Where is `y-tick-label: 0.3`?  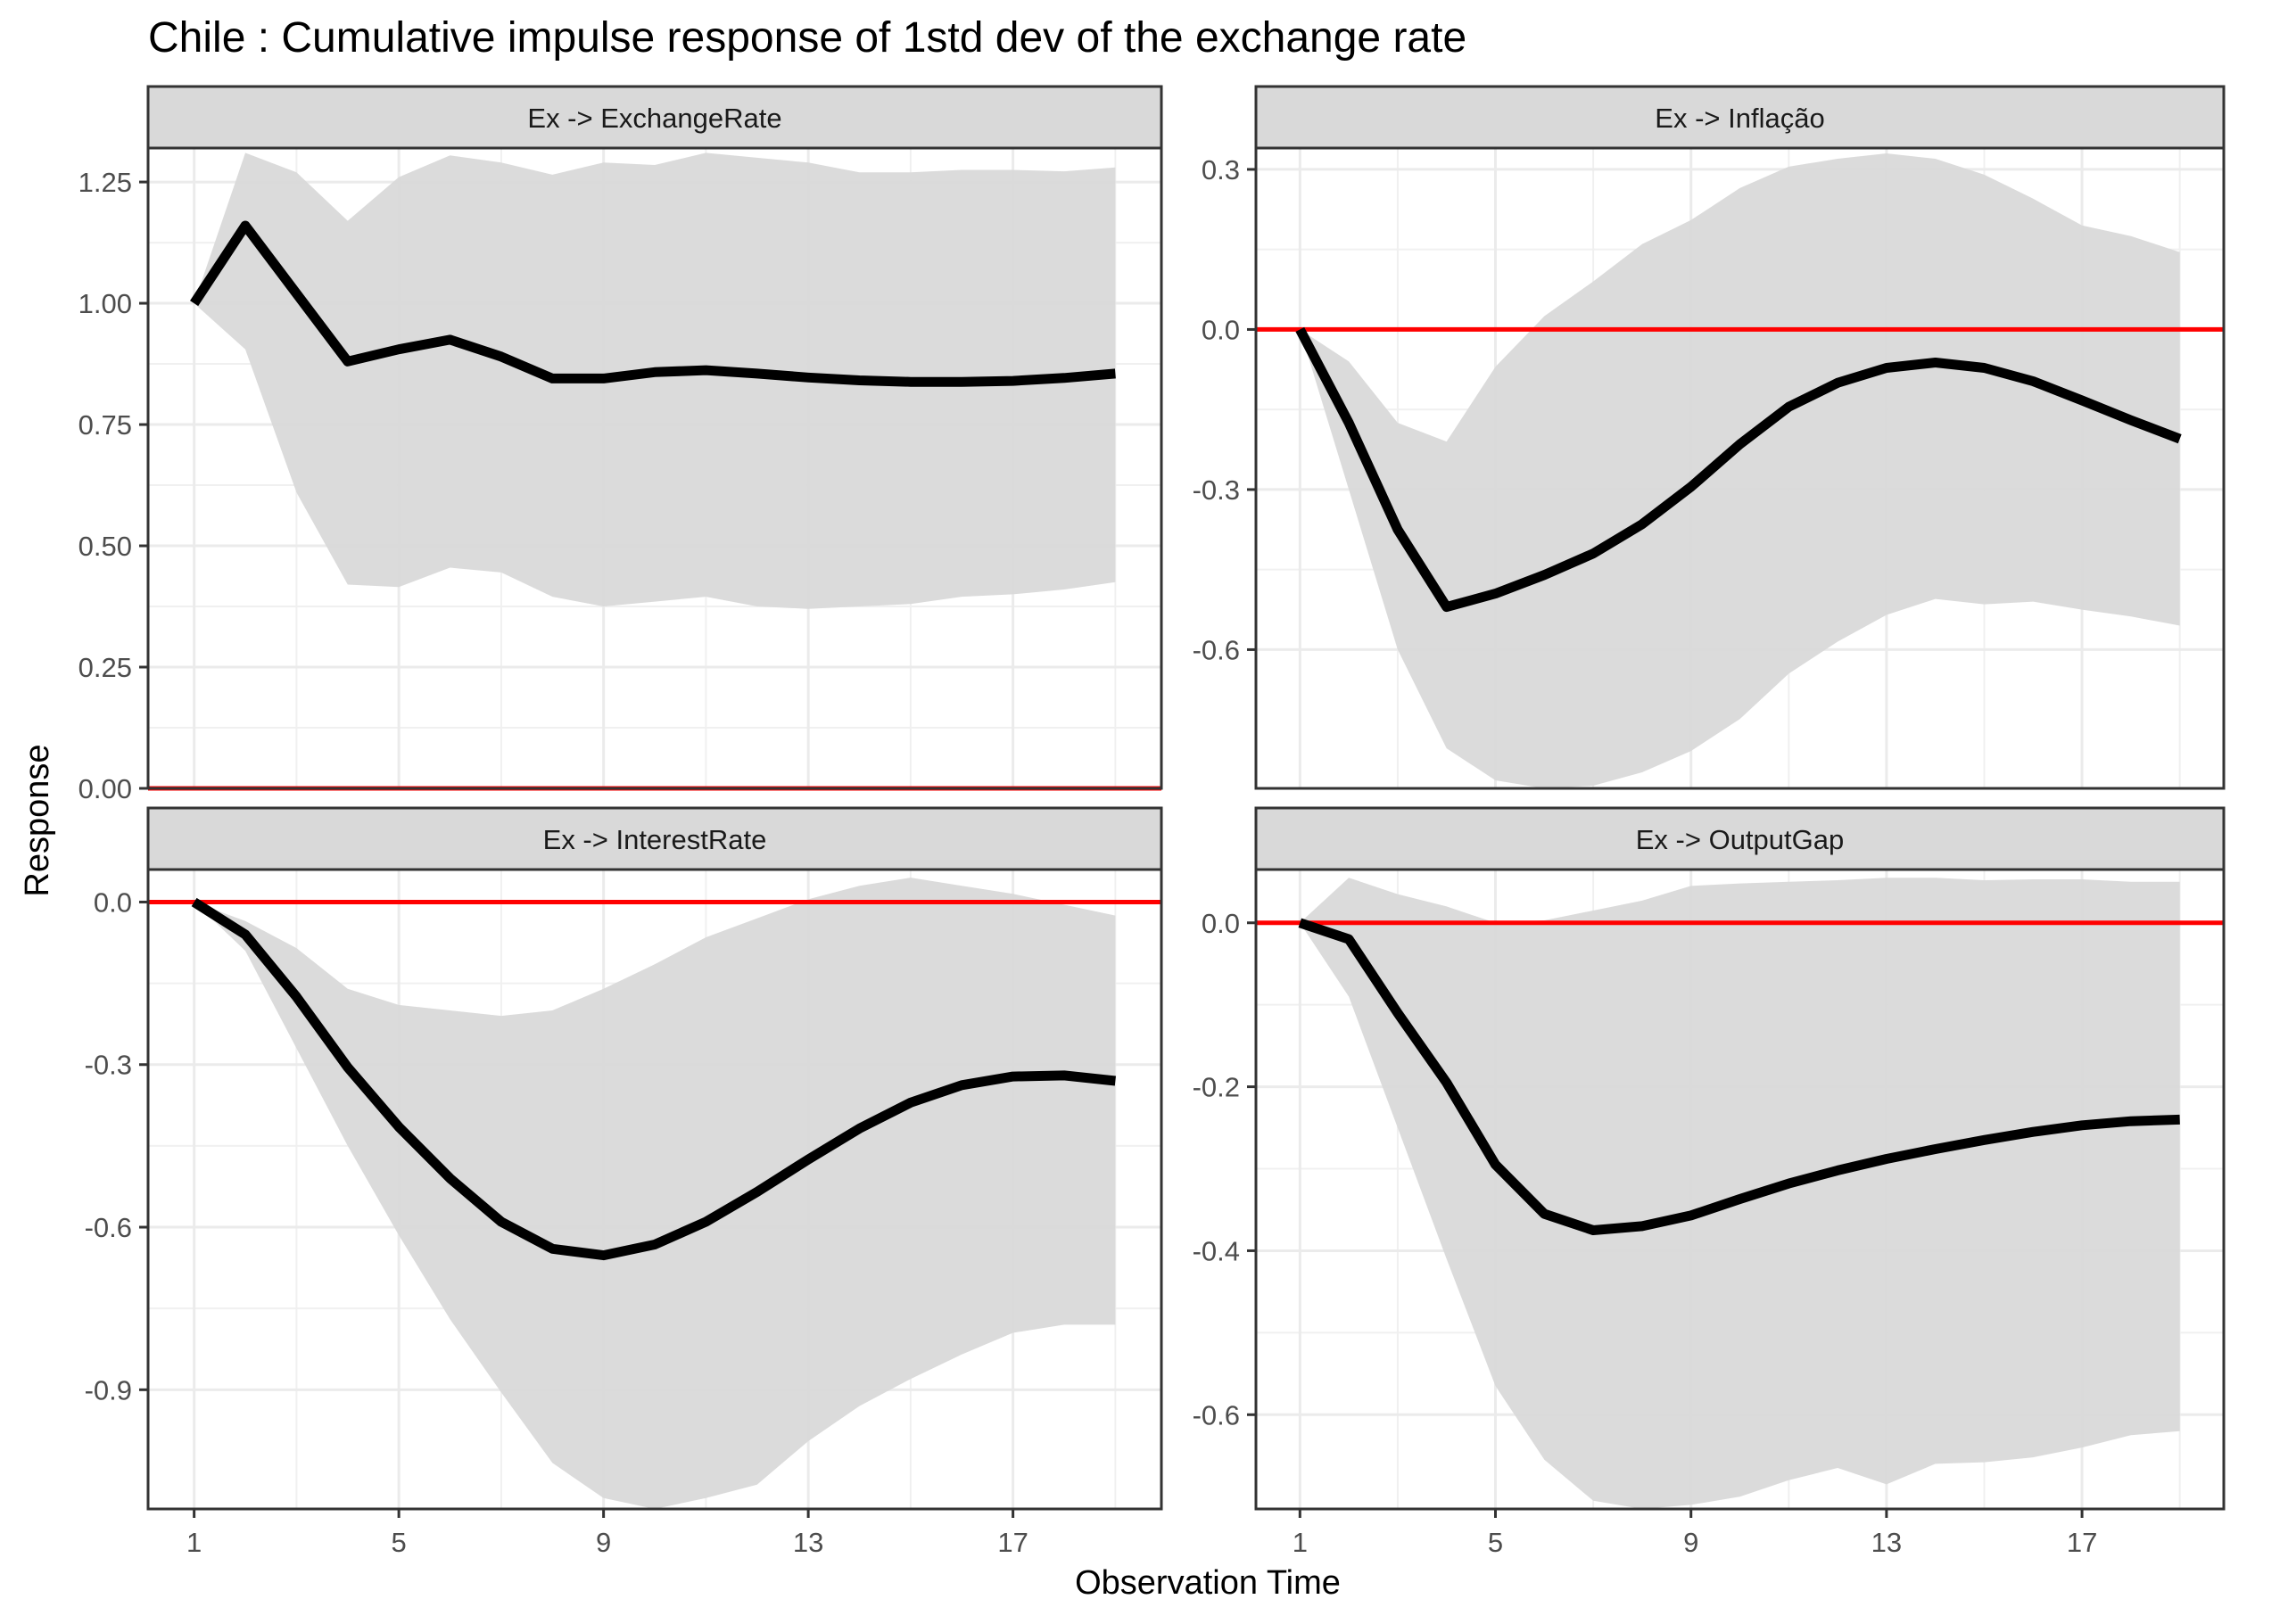 y-tick-label: 0.3 is located at coordinates (1221, 169).